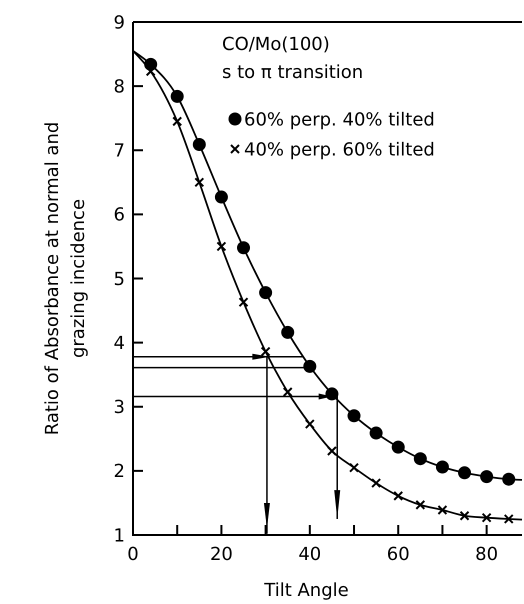  I want to click on legend-label: 60% perp. 40% tilted, so click(339, 119).